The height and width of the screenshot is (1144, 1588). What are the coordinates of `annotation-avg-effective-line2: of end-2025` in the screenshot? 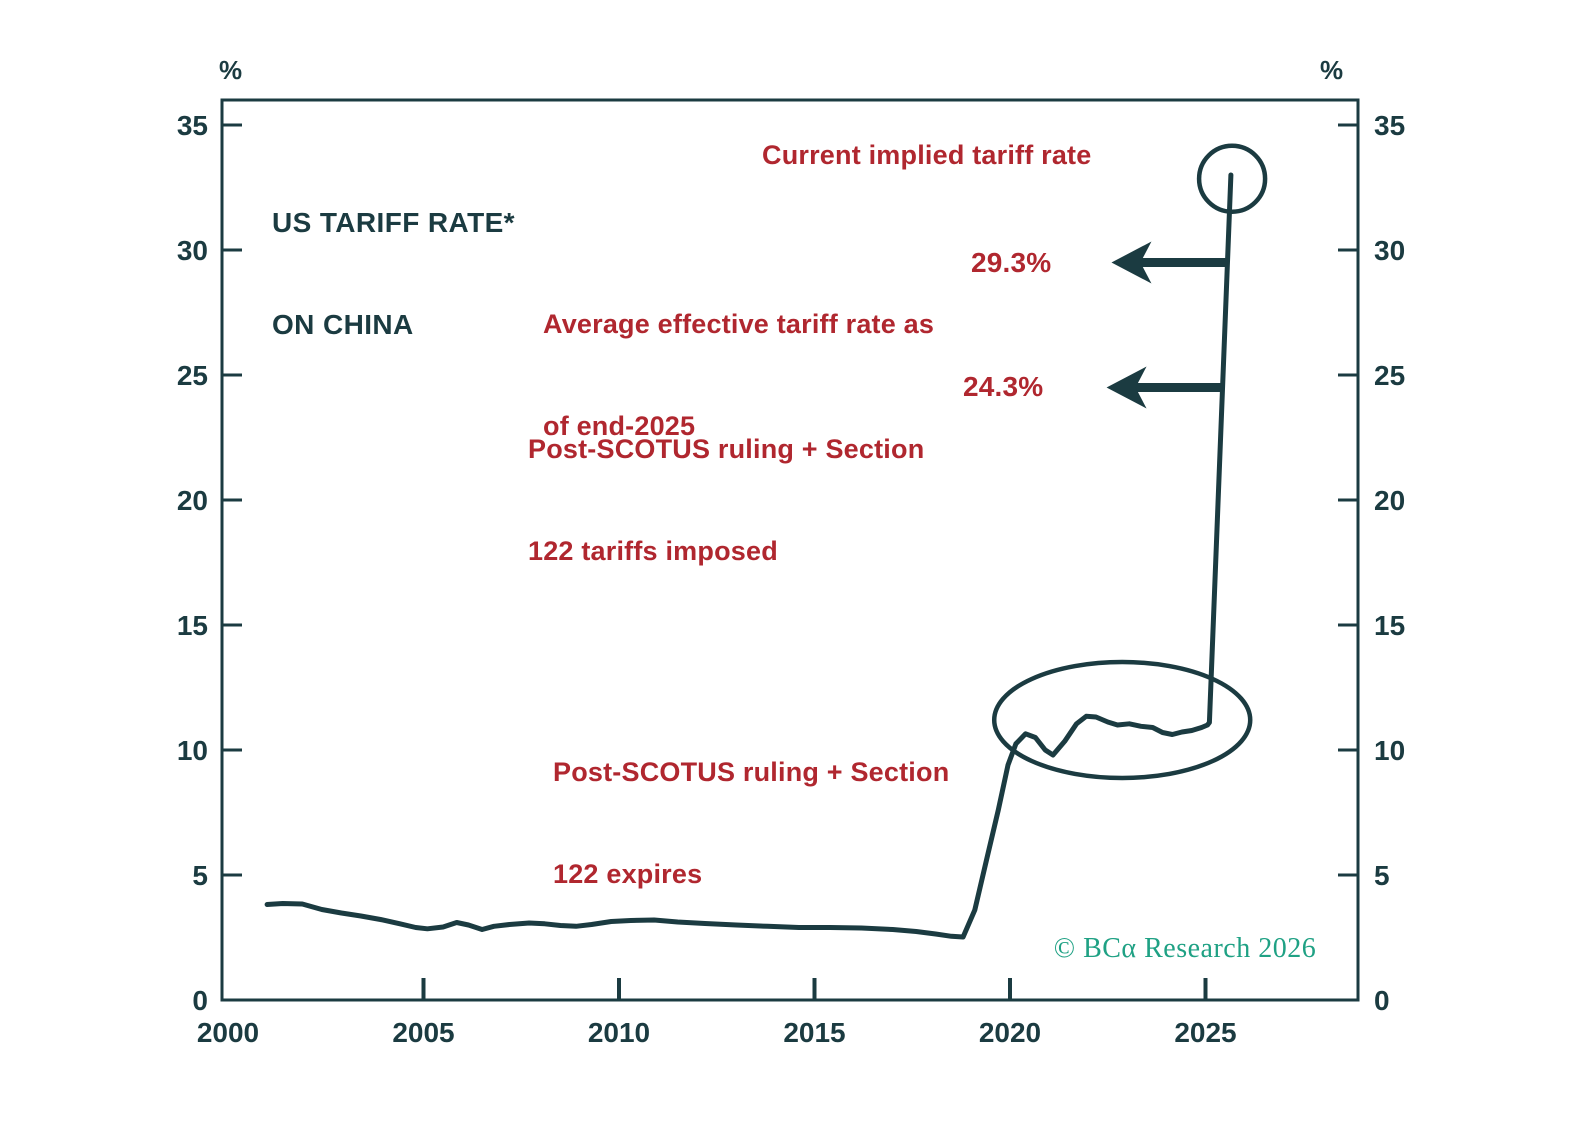 It's located at (619, 426).